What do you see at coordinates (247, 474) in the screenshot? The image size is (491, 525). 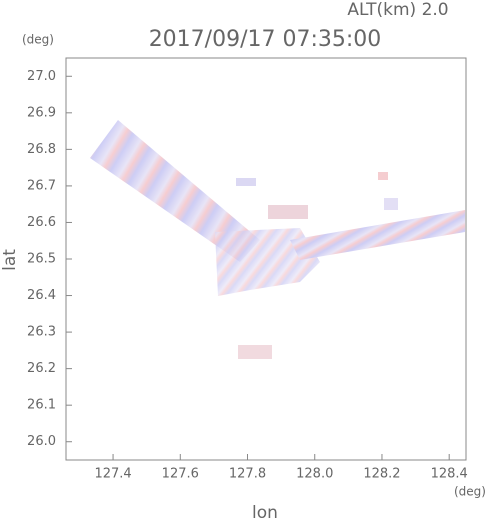 I see `x-tick-label: 127.8` at bounding box center [247, 474].